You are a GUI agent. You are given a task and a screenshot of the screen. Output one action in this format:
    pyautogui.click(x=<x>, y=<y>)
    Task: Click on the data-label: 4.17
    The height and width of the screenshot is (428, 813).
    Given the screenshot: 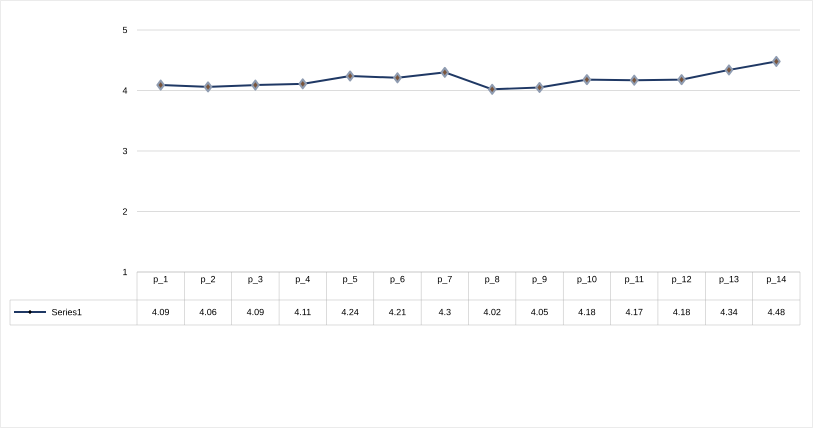 What is the action you would take?
    pyautogui.click(x=634, y=312)
    